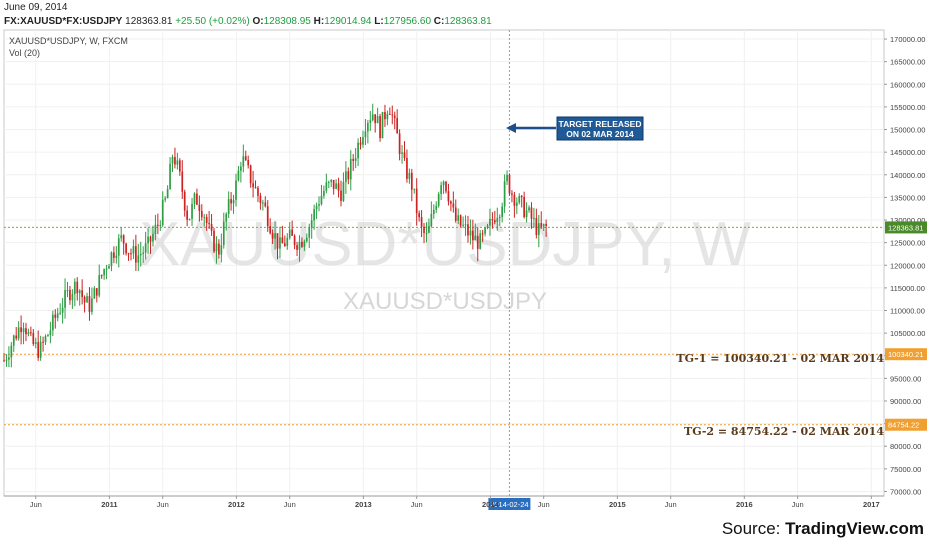 This screenshot has height=550, width=932. Describe the element at coordinates (744, 504) in the screenshot. I see `x-tick-label: 2016` at that location.